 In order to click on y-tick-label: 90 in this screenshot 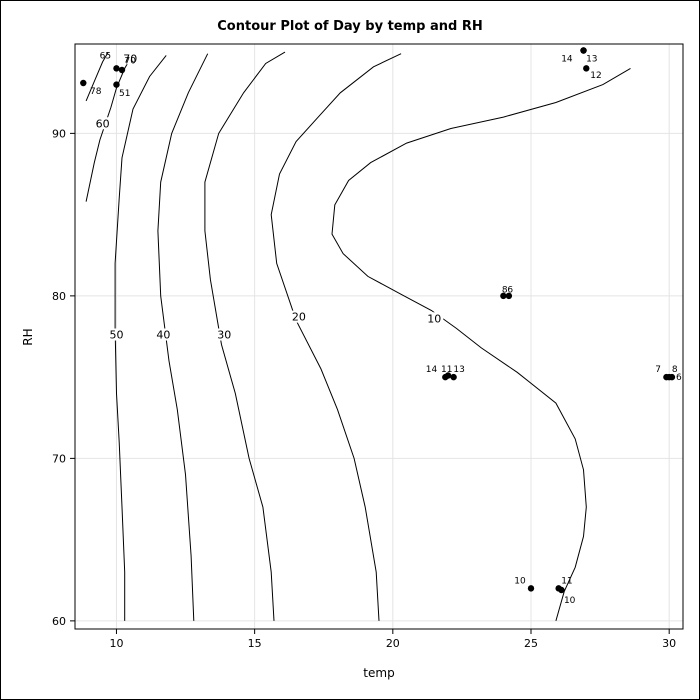, I will do `click(59, 133)`.